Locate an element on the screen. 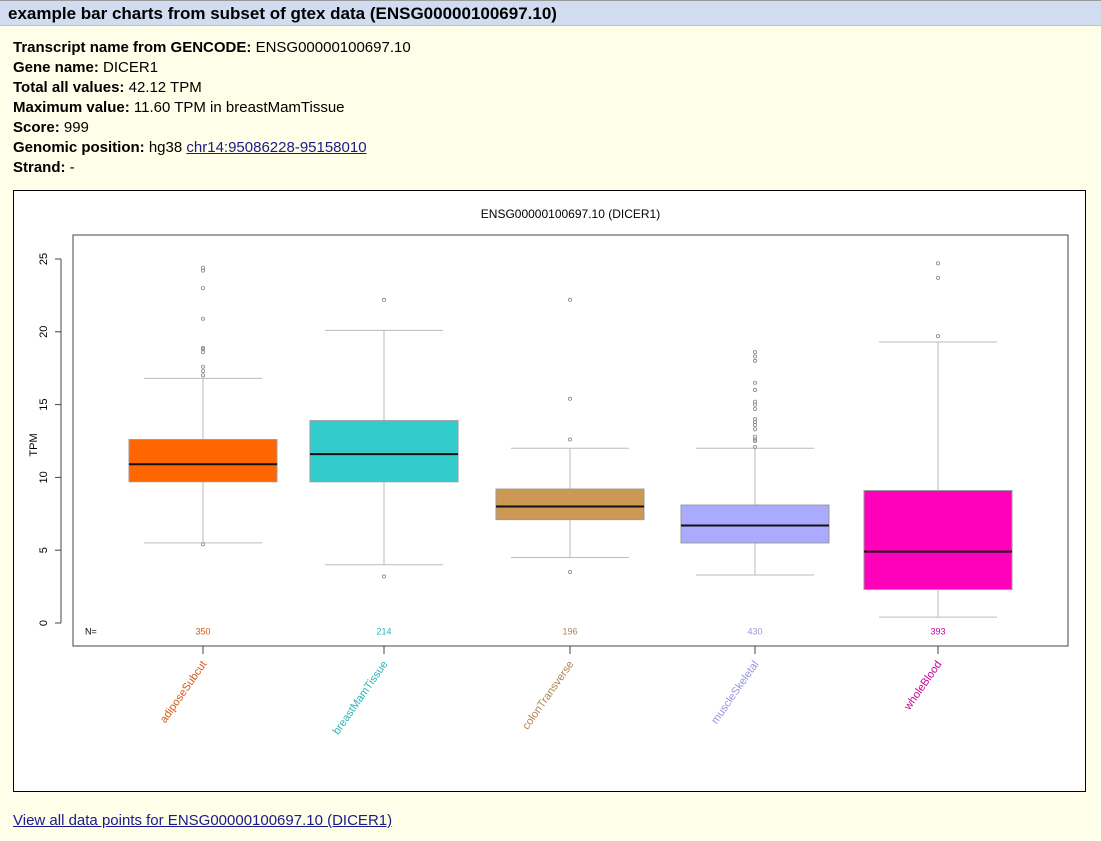 This screenshot has width=1101, height=841. box-muscleSkeletal is located at coordinates (755, 524).